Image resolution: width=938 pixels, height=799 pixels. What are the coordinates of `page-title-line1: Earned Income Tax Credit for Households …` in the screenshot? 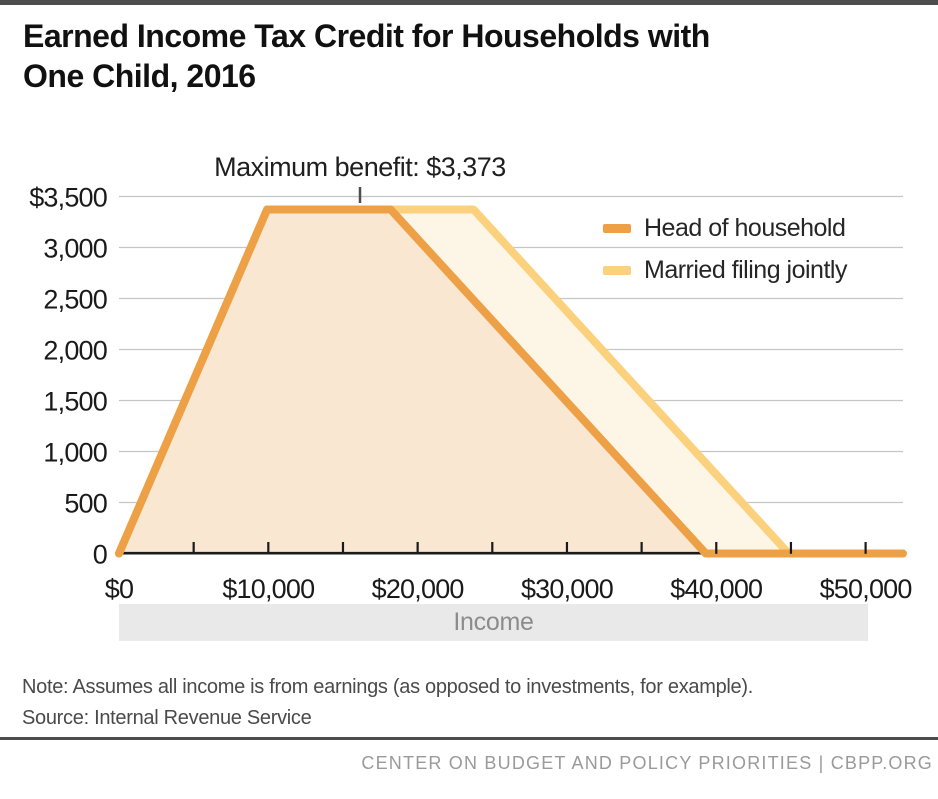 It's located at (366, 36).